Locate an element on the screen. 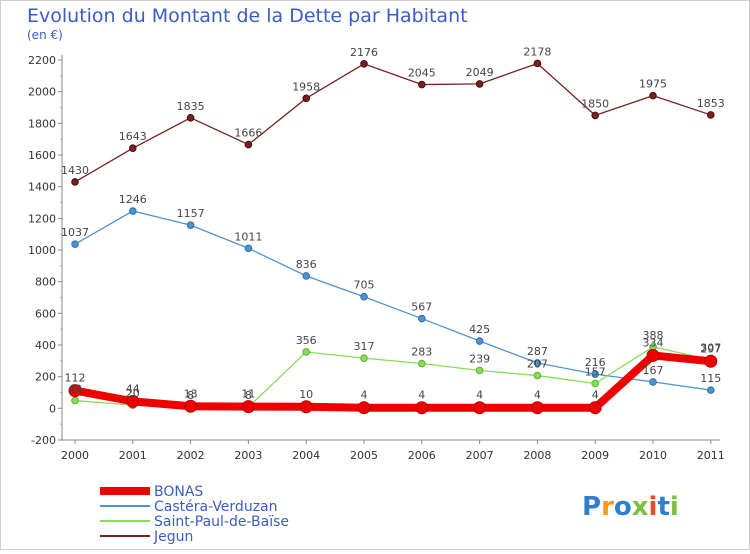 Image resolution: width=750 pixels, height=554 pixels. x-tick-label: 2006 is located at coordinates (422, 455).